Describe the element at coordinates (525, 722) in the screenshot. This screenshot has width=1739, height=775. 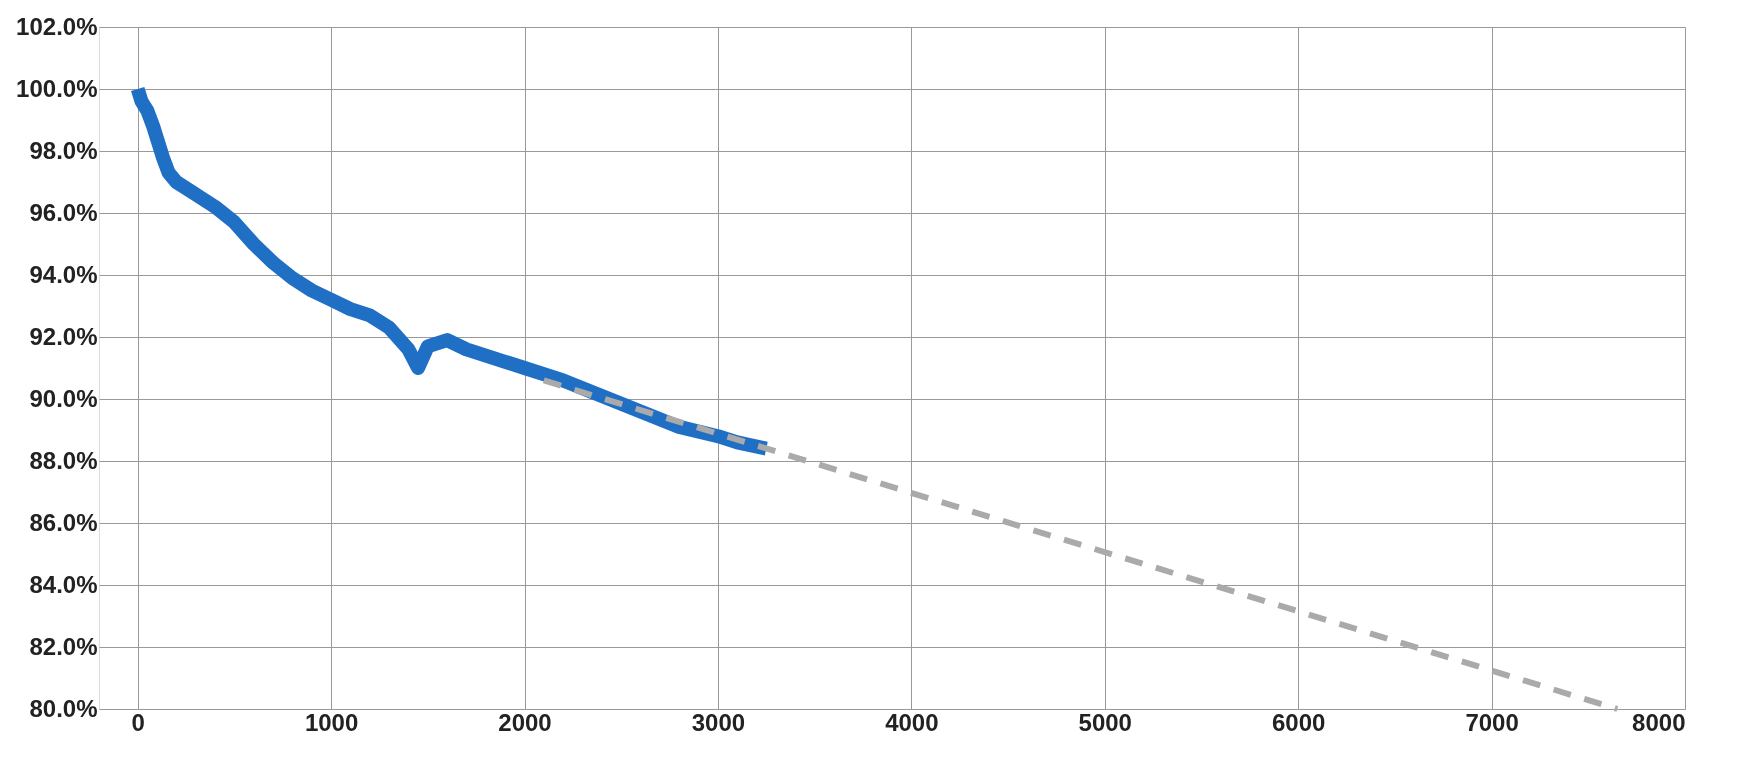
I see `x-tick-label: 2000` at that location.